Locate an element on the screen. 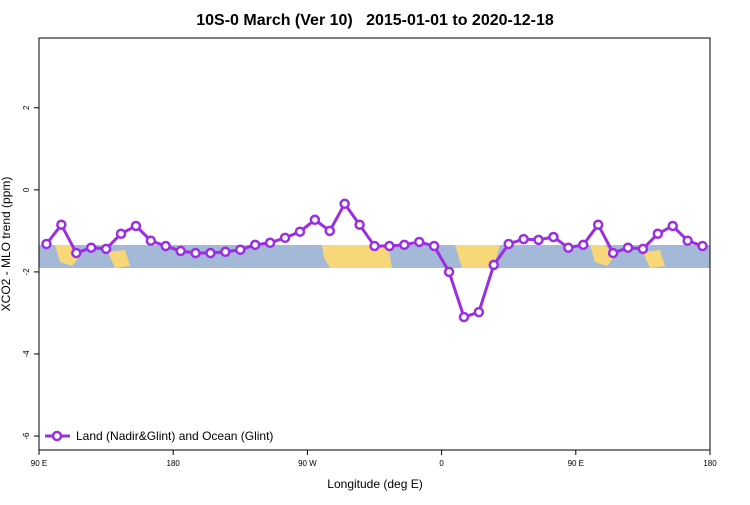  y-tick-label: -2 is located at coordinates (26, 272).